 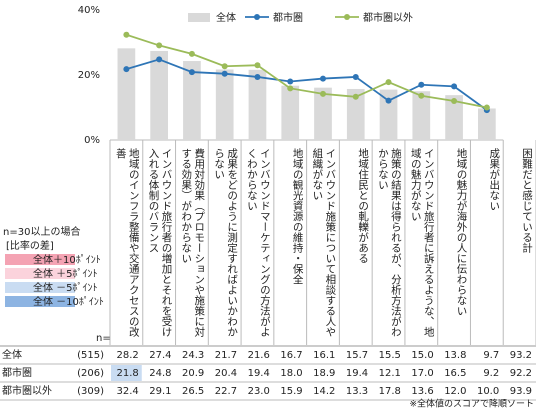 I want to click on category-label: 困難だと感じている計, so click(x=526, y=200).